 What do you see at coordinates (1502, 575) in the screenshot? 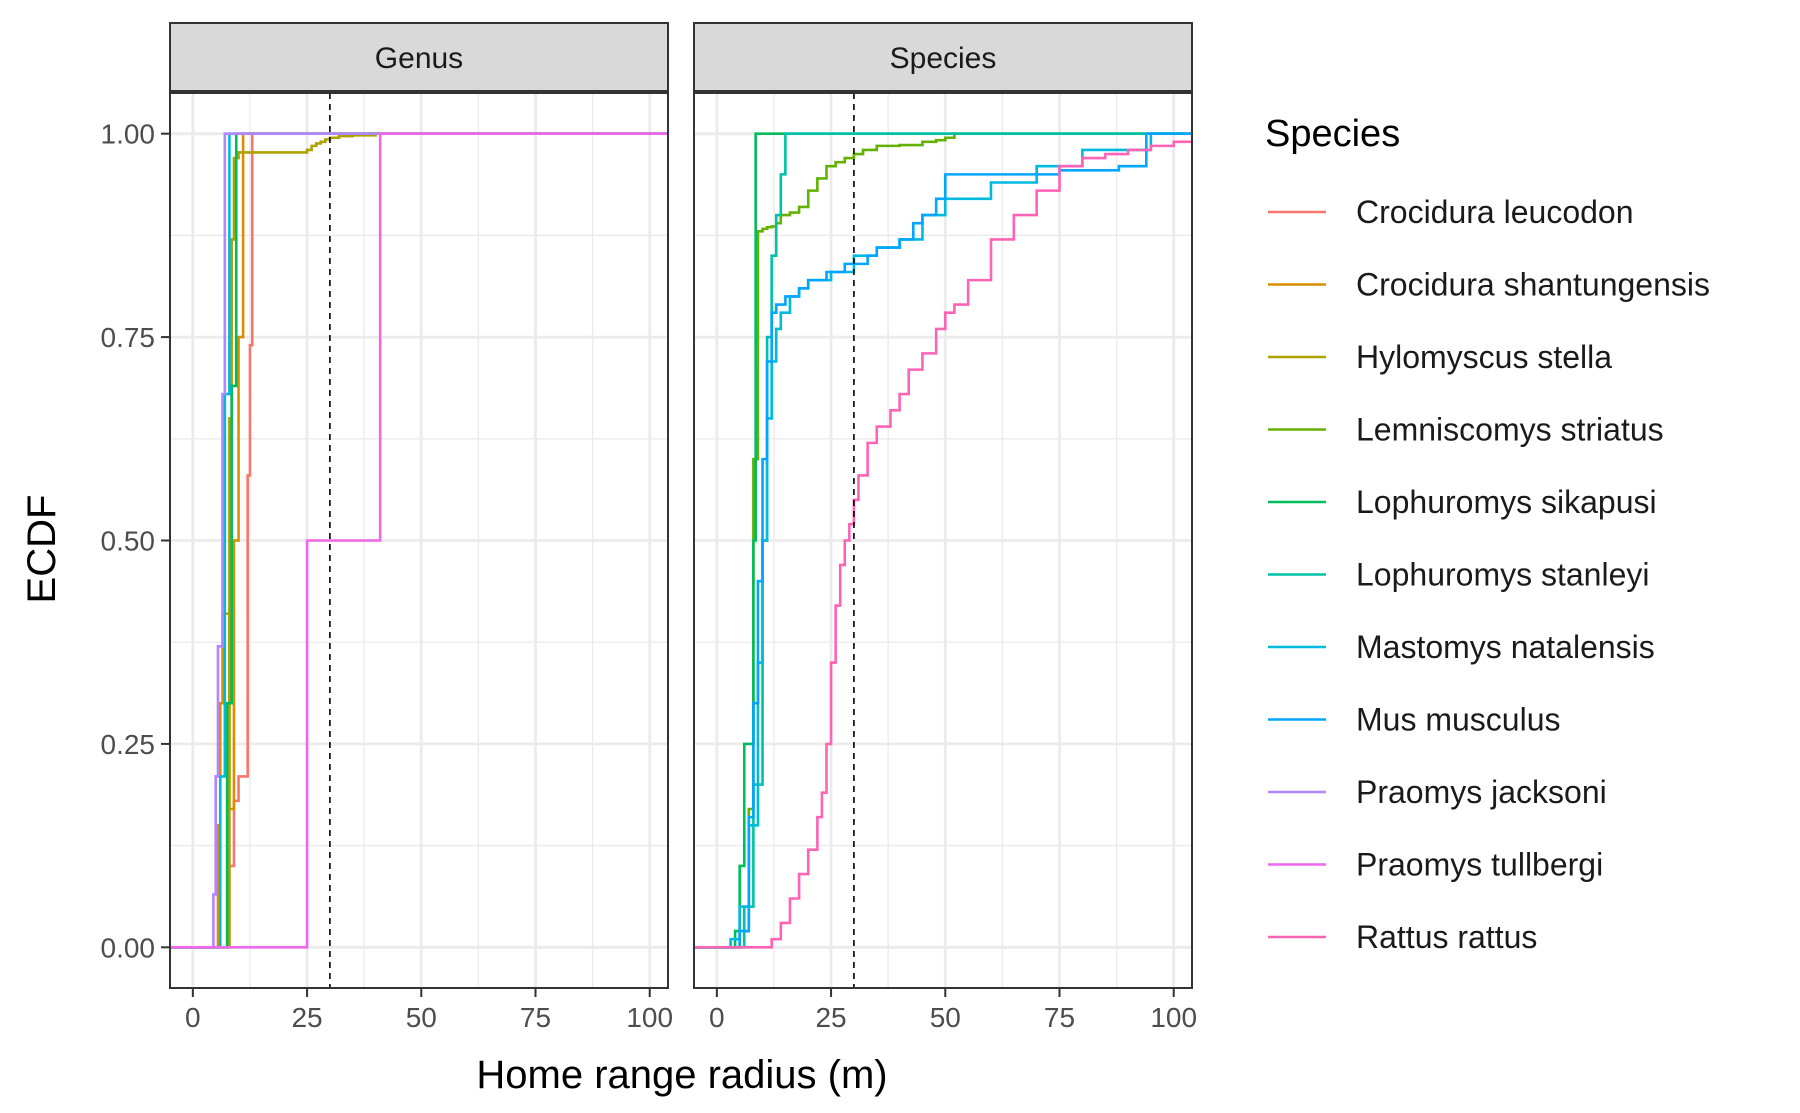
I see `legend-label: Lophuromys stanleyi` at bounding box center [1502, 575].